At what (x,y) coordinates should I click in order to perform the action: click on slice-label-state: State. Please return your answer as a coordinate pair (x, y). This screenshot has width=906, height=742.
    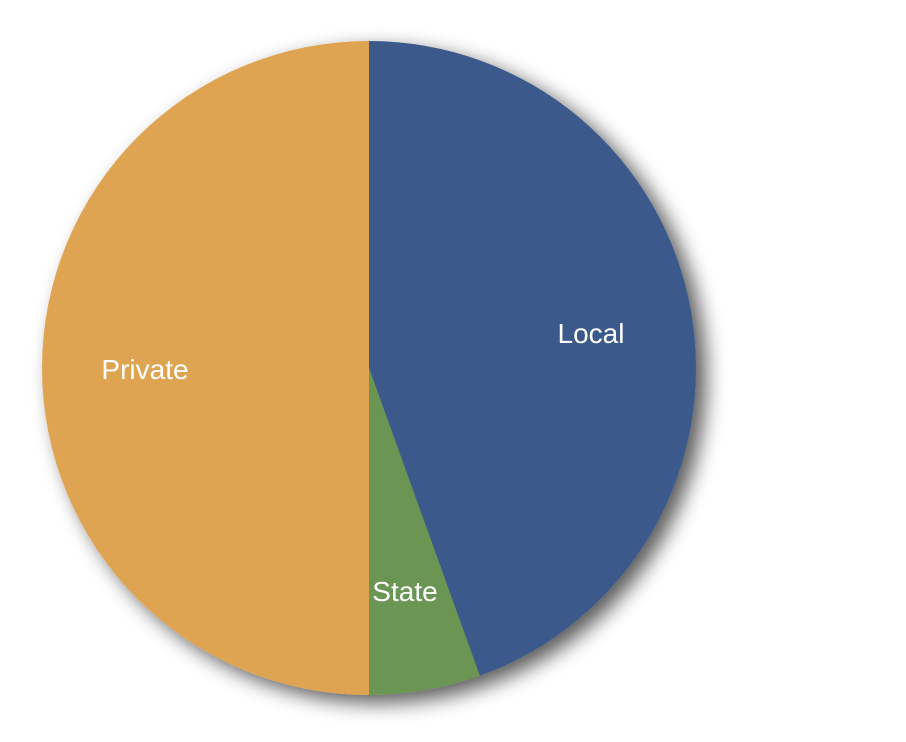
    Looking at the image, I should click on (404, 591).